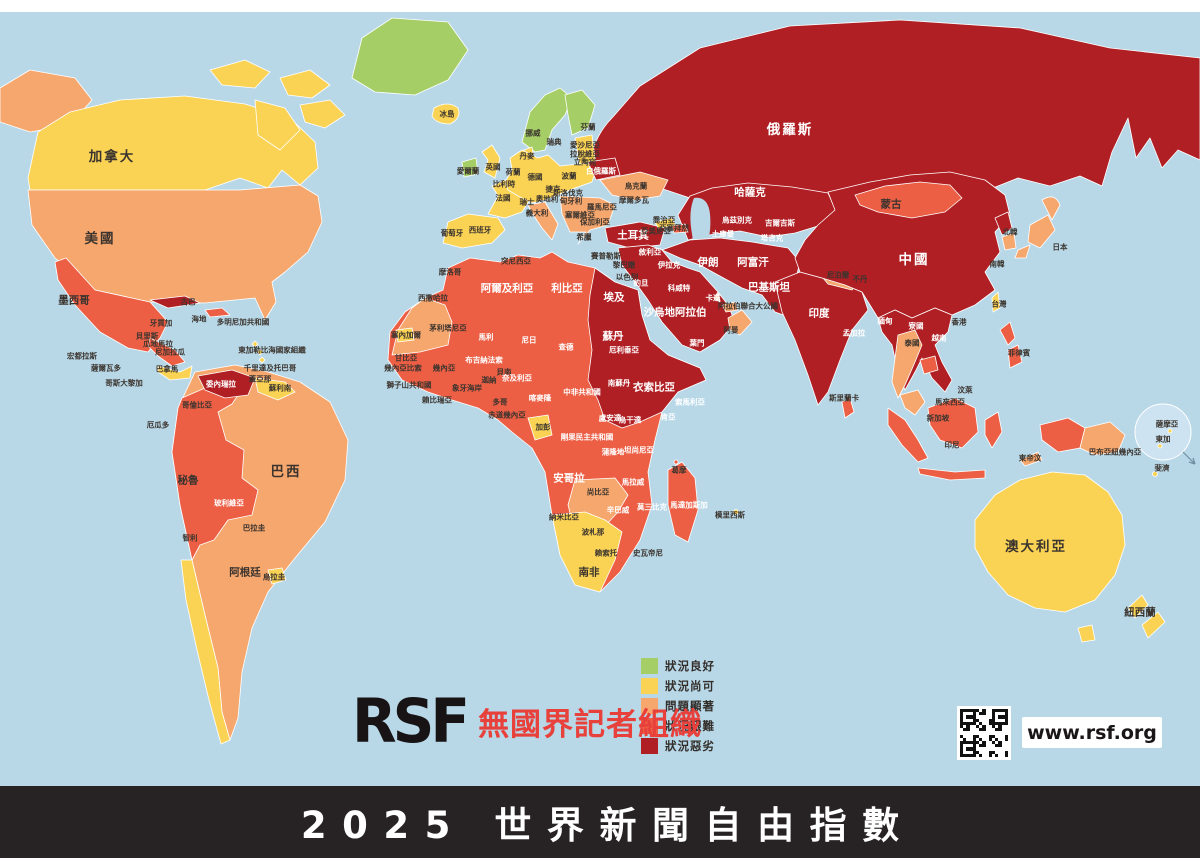  What do you see at coordinates (1050, 542) in the screenshot?
I see `region-australia` at bounding box center [1050, 542].